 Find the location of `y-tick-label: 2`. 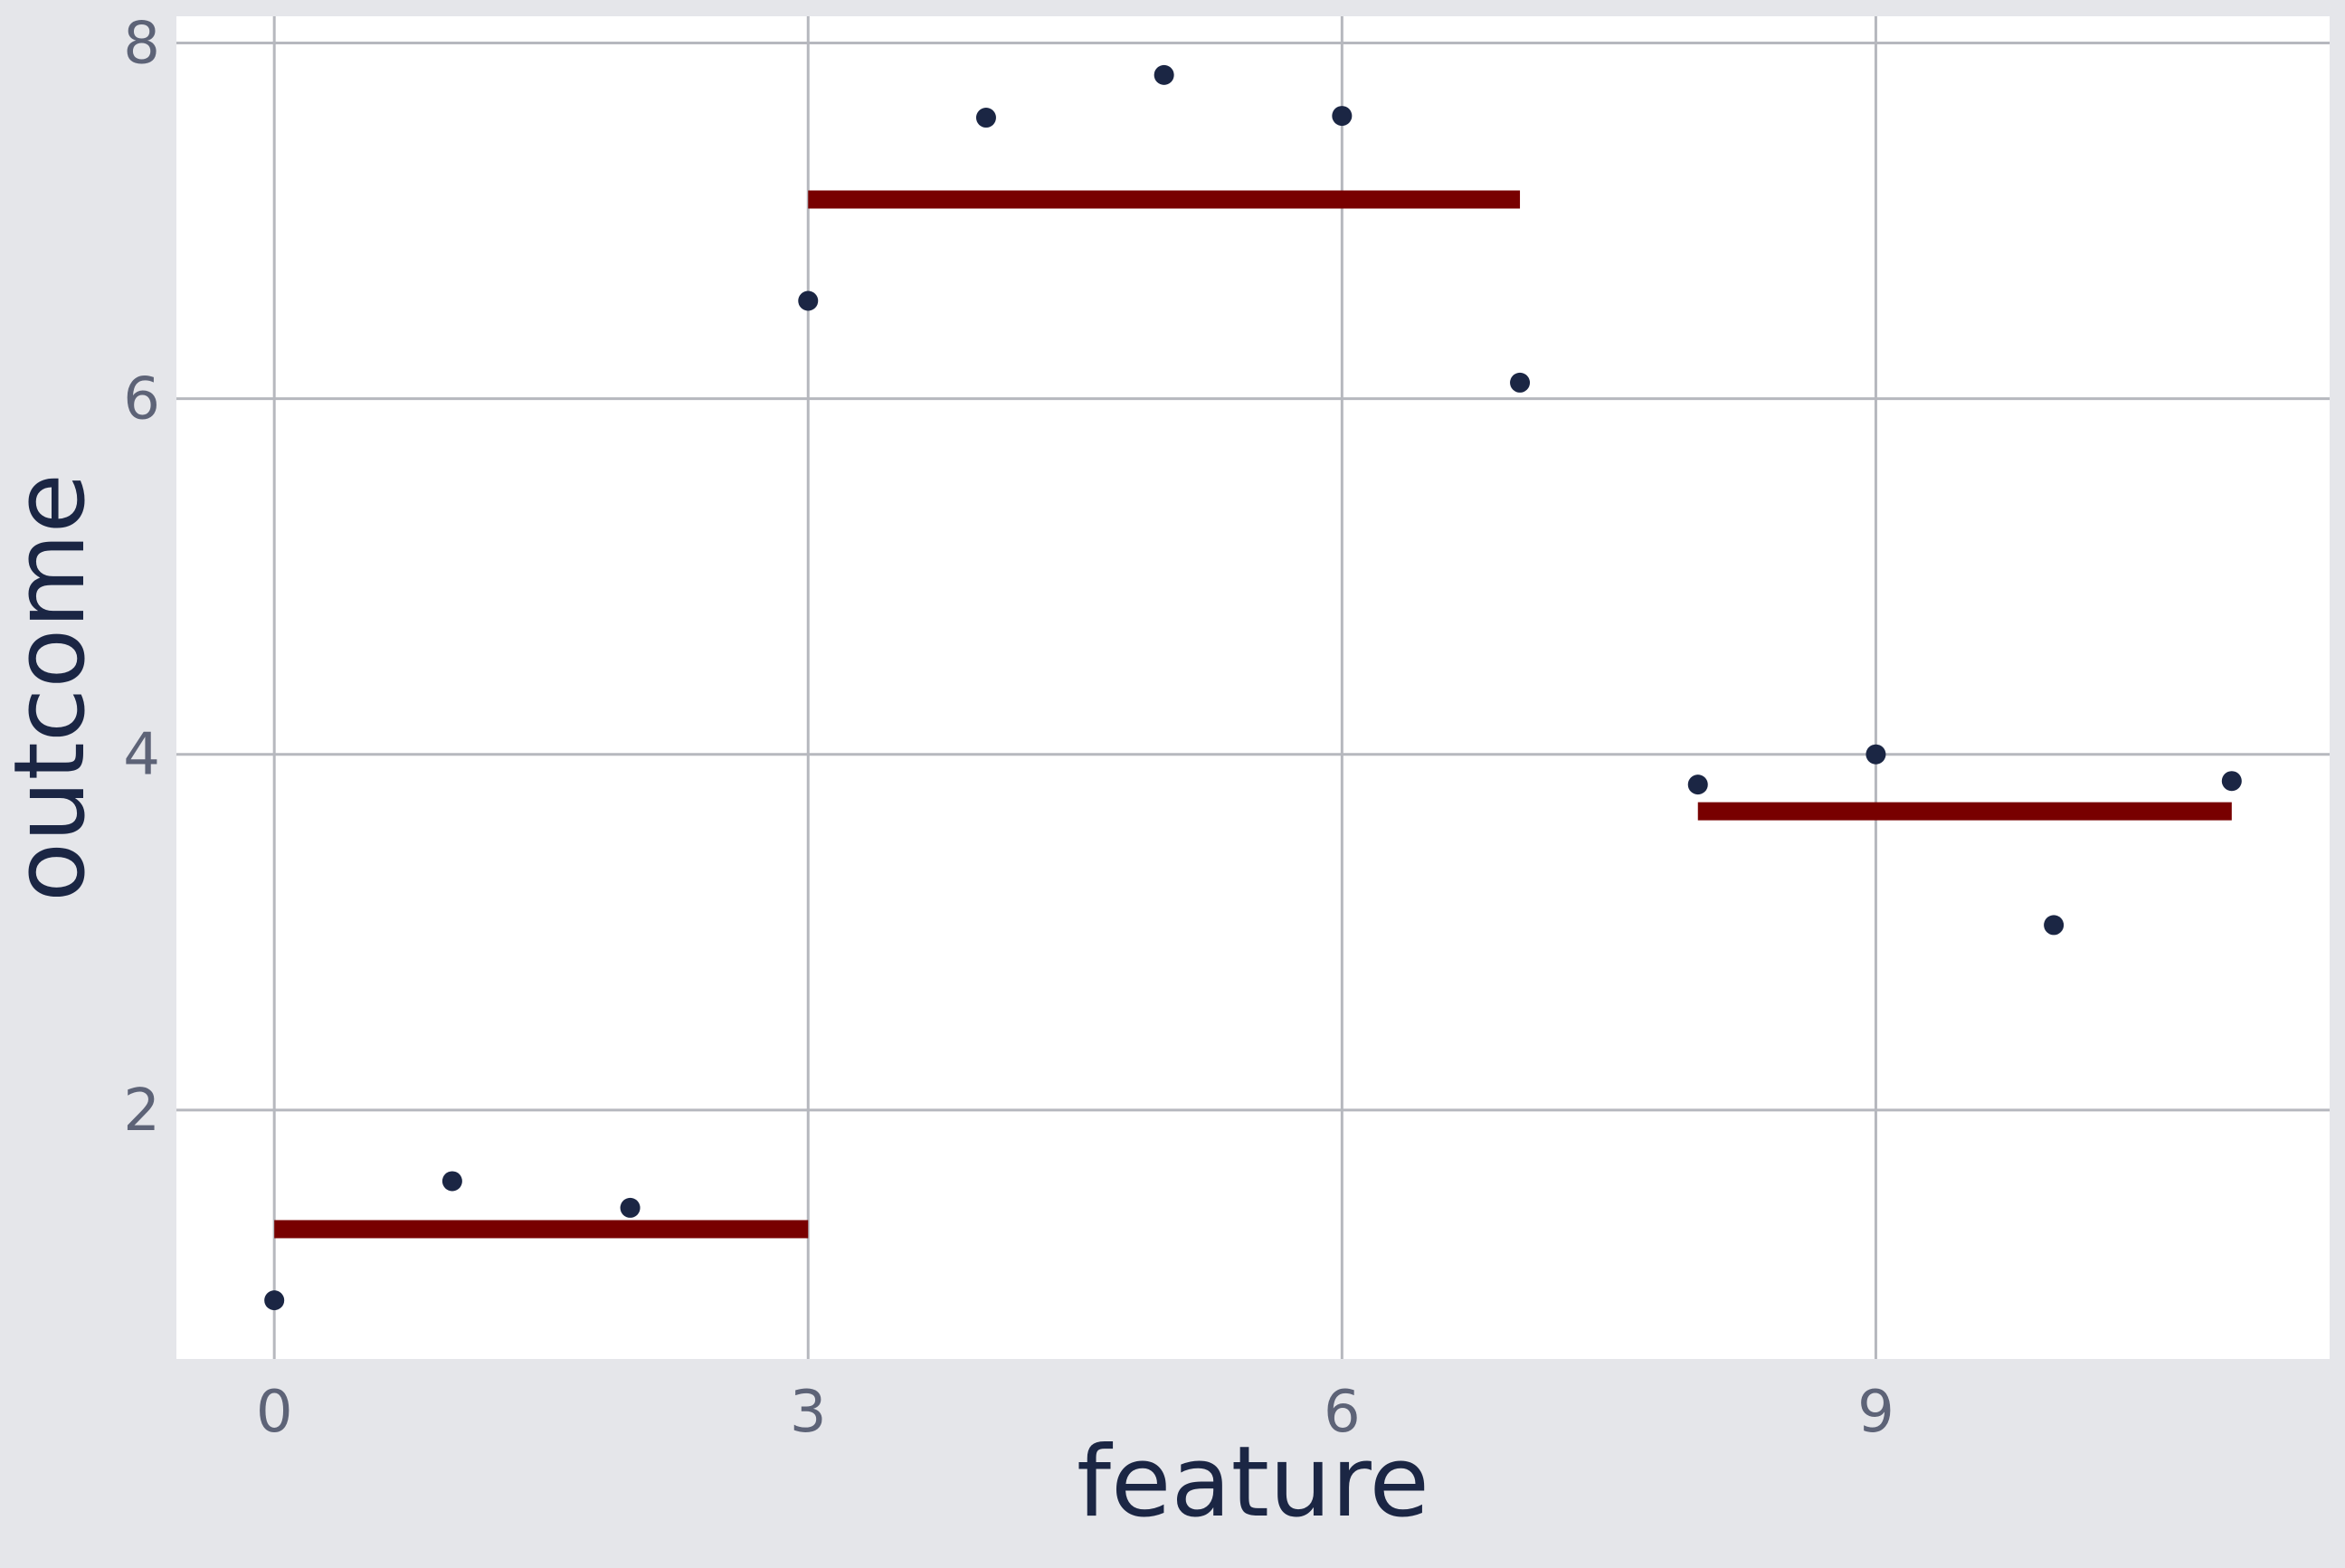

y-tick-label: 2 is located at coordinates (141, 1111).